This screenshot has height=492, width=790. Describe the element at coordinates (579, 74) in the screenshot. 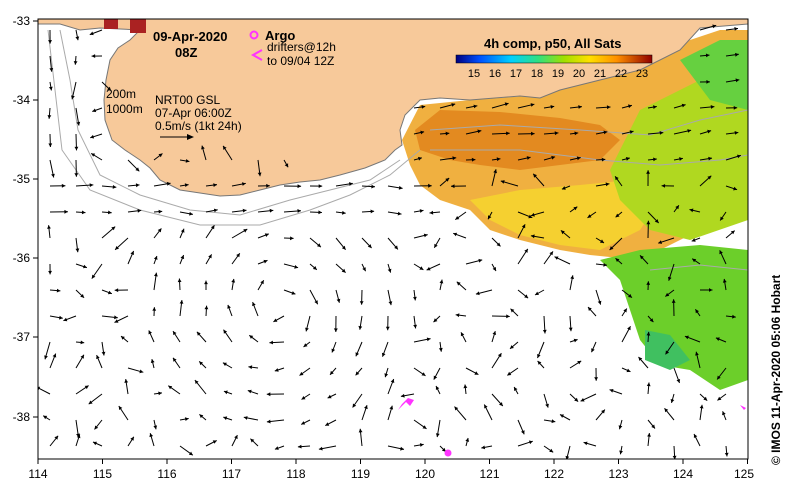

I see `cb-tick-20: 20` at that location.